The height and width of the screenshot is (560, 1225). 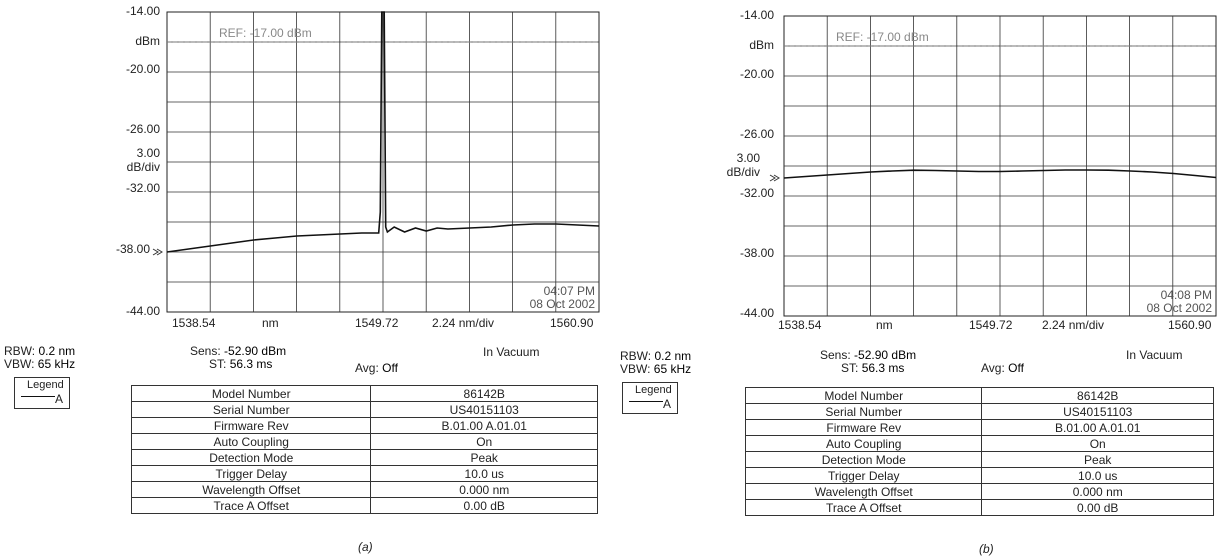 What do you see at coordinates (1000, 174) in the screenshot?
I see `trace-a-line` at bounding box center [1000, 174].